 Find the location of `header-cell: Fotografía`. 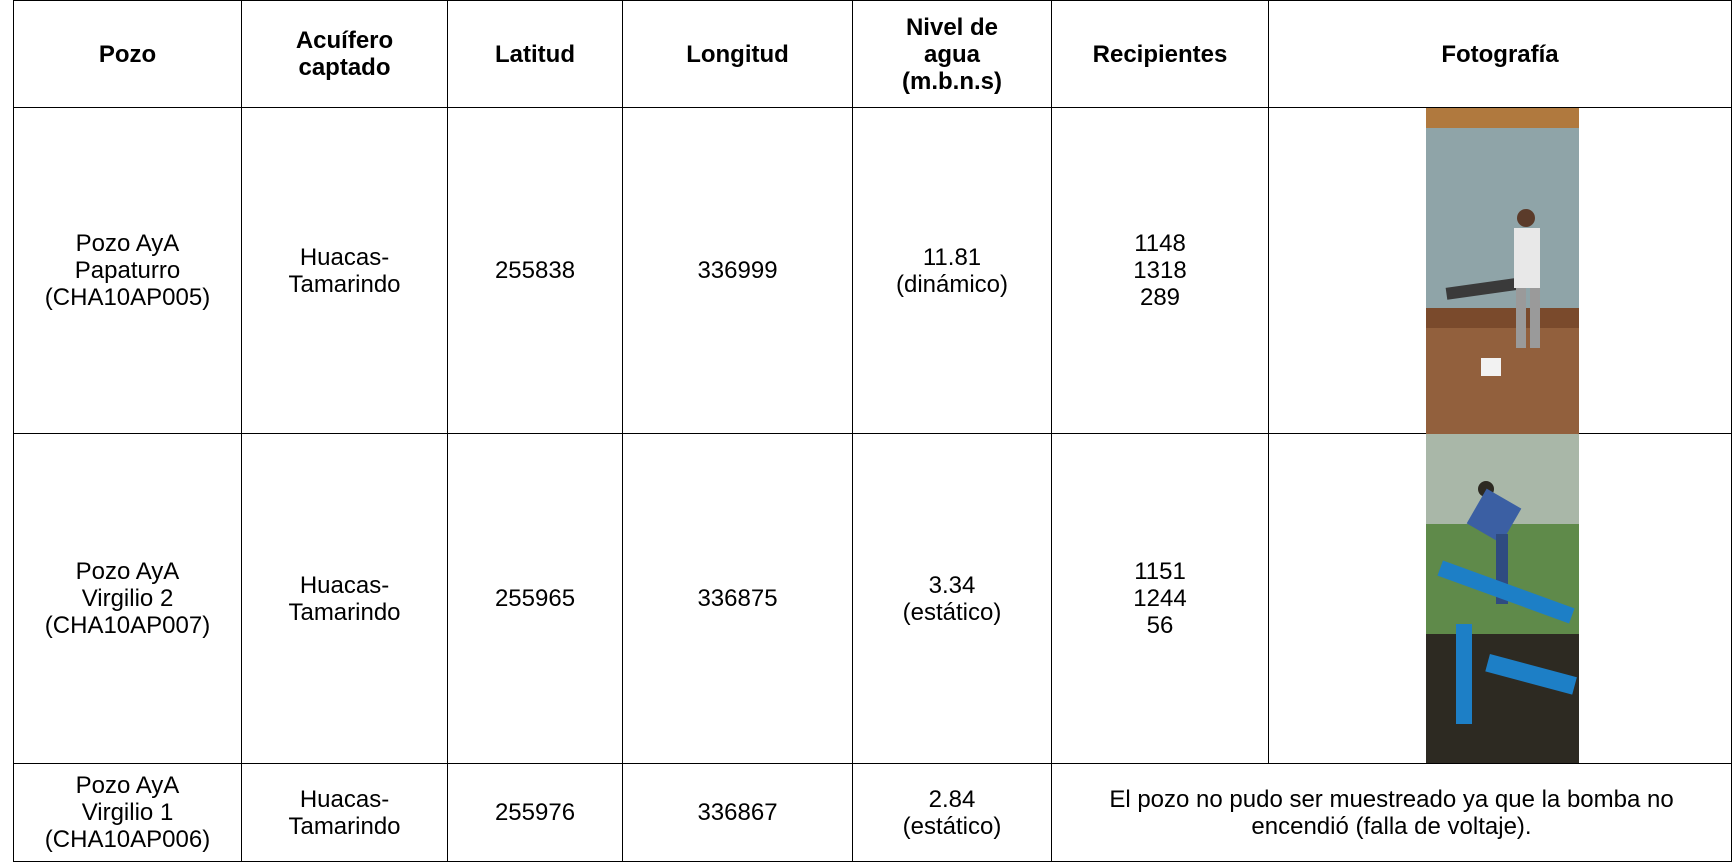

header-cell: Fotografía is located at coordinates (1500, 54).